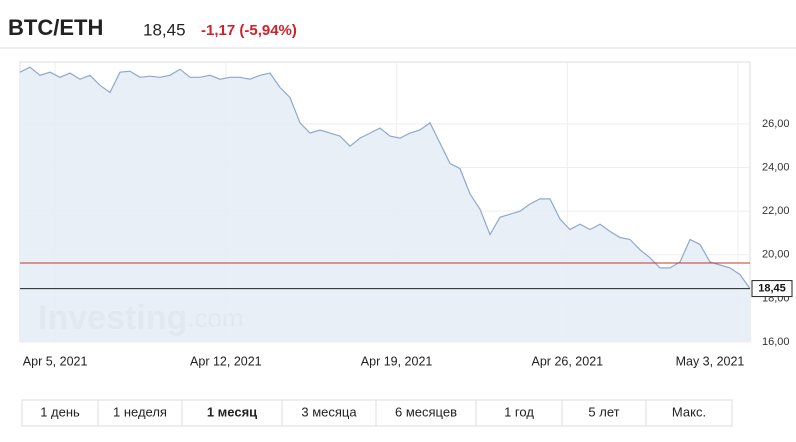 The width and height of the screenshot is (796, 442). I want to click on y-tick-label: 16,00, so click(776, 342).